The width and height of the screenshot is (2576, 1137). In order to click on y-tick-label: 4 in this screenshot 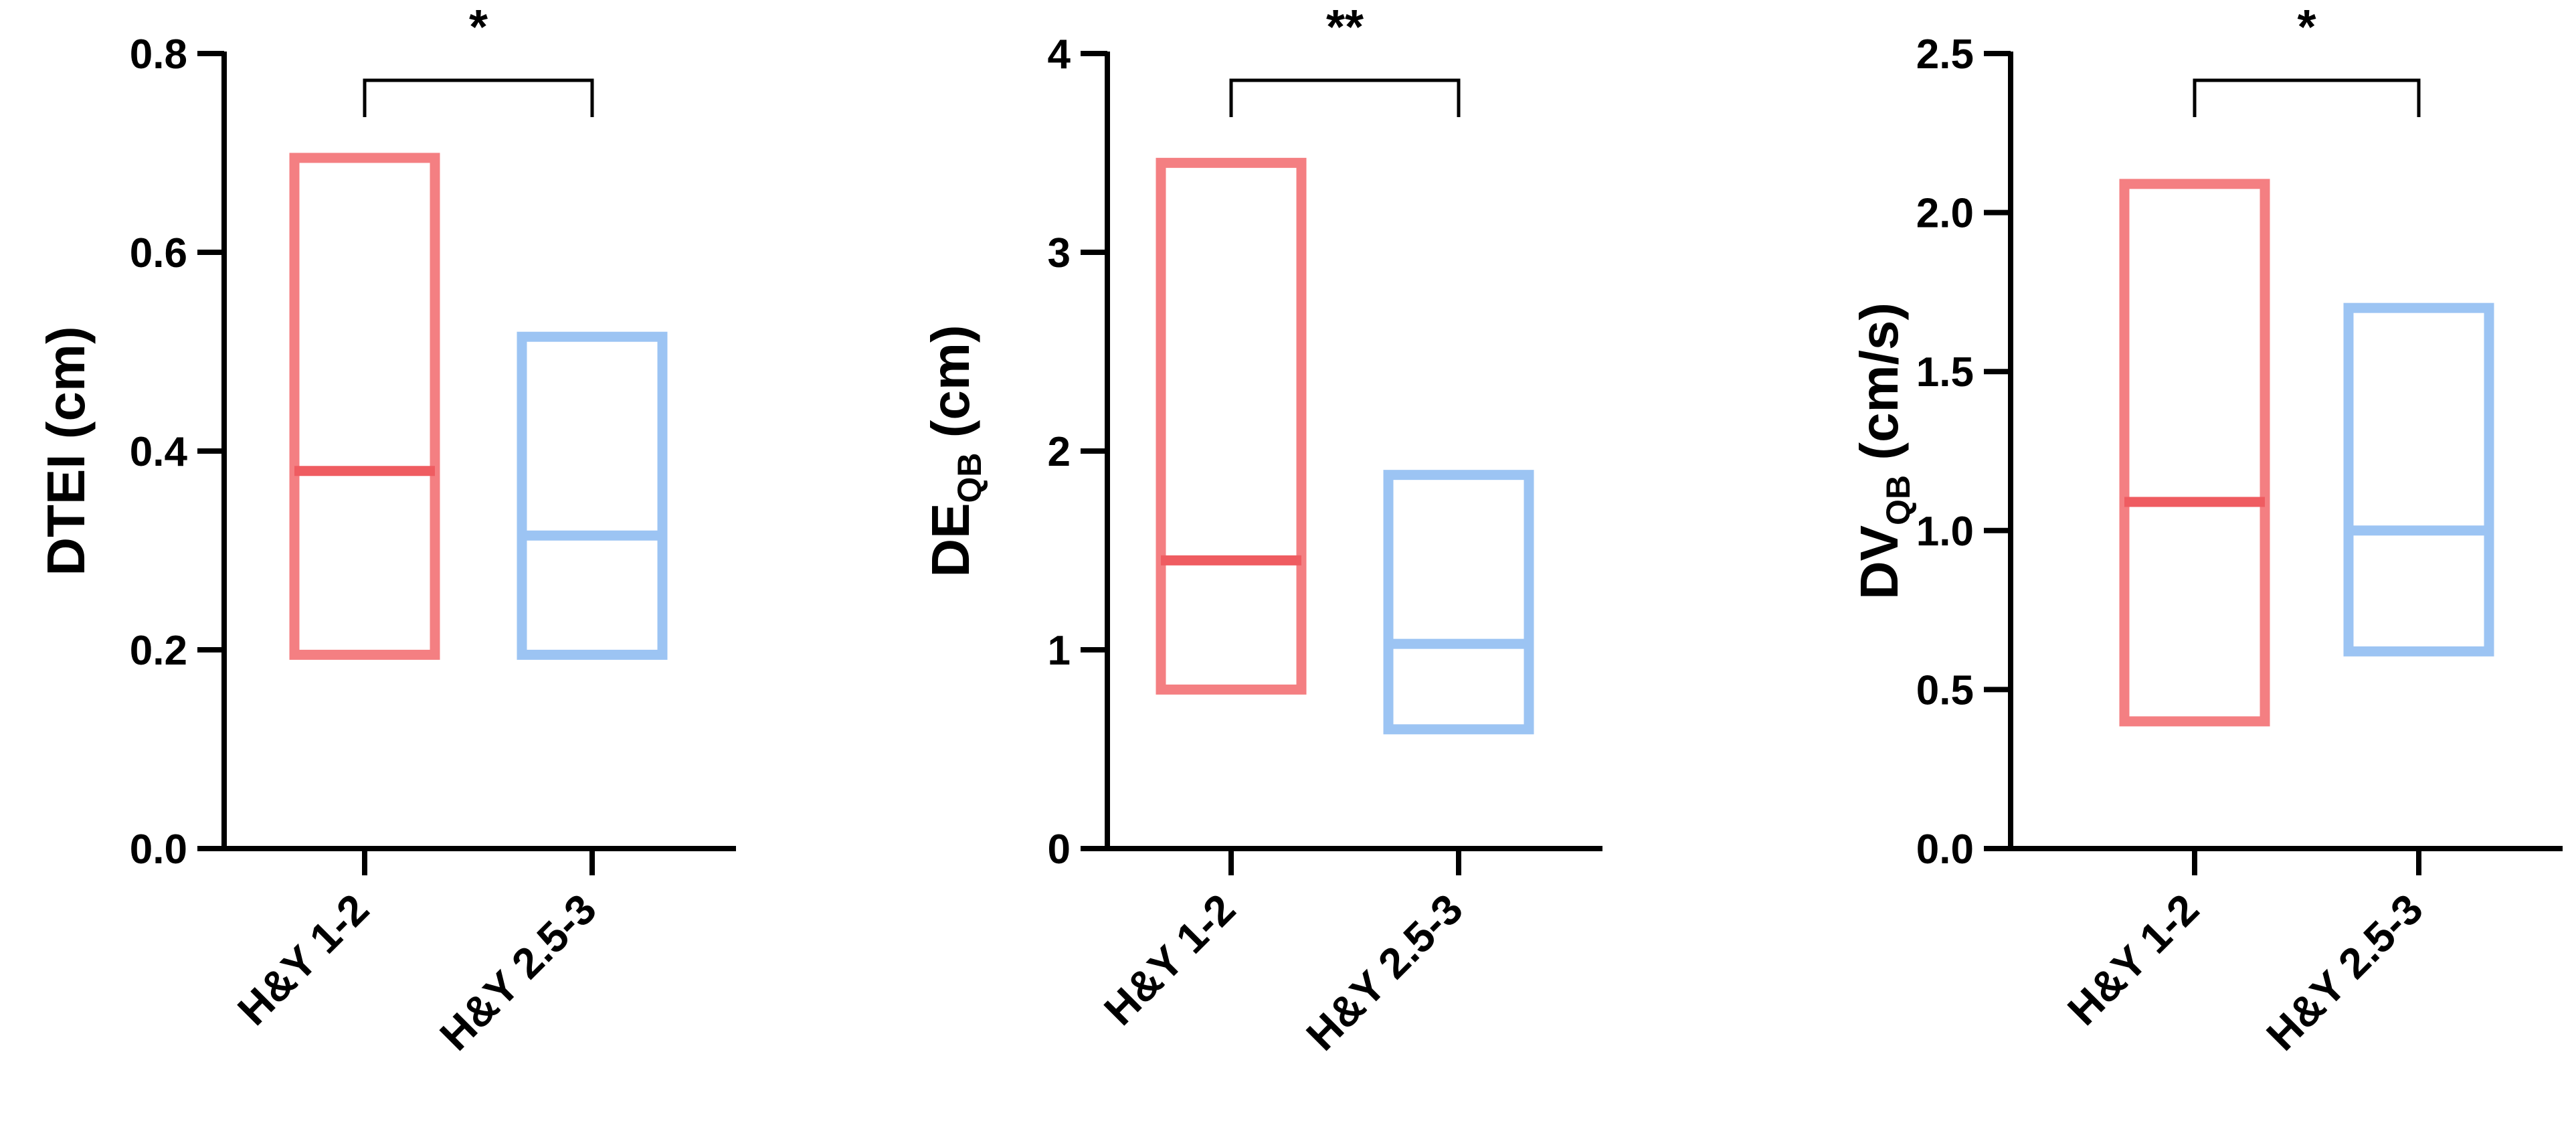, I will do `click(1059, 55)`.